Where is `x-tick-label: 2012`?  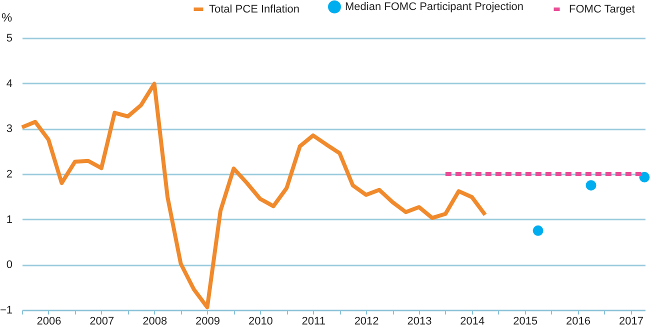
x-tick-label: 2012 is located at coordinates (366, 322).